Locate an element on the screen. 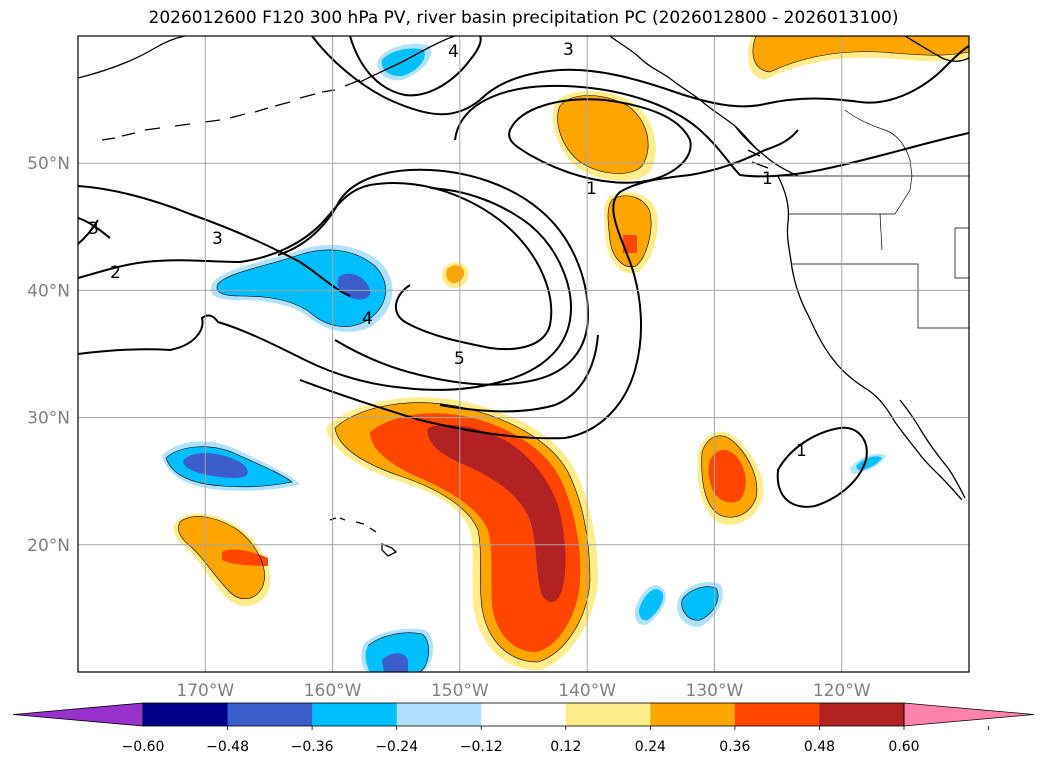 Image resolution: width=1047 pixels, height=765 pixels. longitude-labels: 170°W 160°W 150°W 140°W 130°W 120°W is located at coordinates (523, 691).